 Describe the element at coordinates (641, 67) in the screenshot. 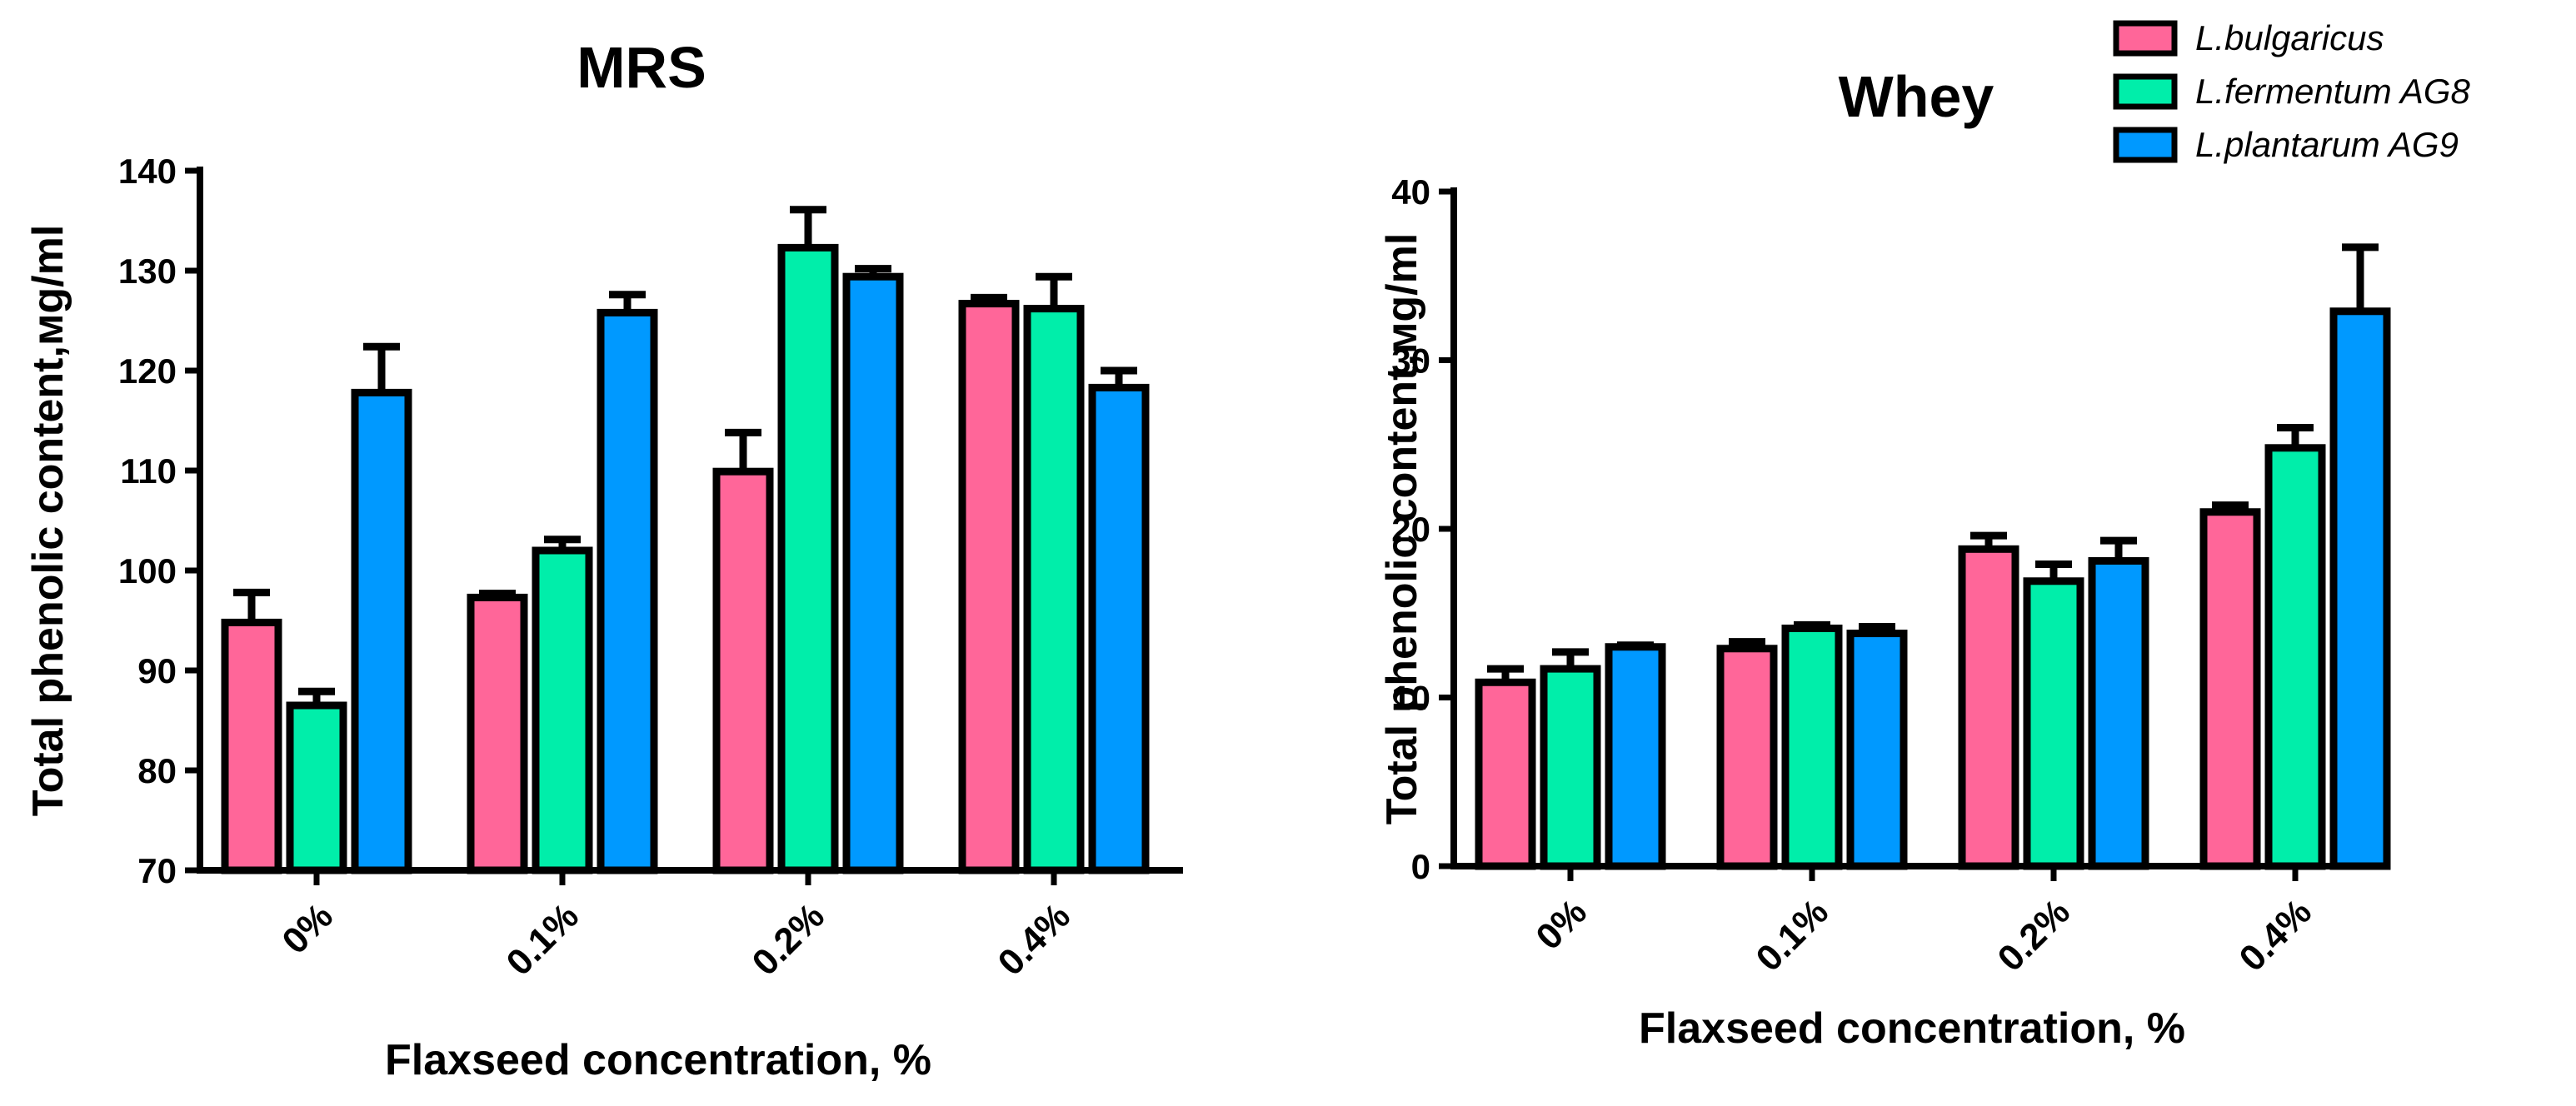

I see `chart-title: MRS` at that location.